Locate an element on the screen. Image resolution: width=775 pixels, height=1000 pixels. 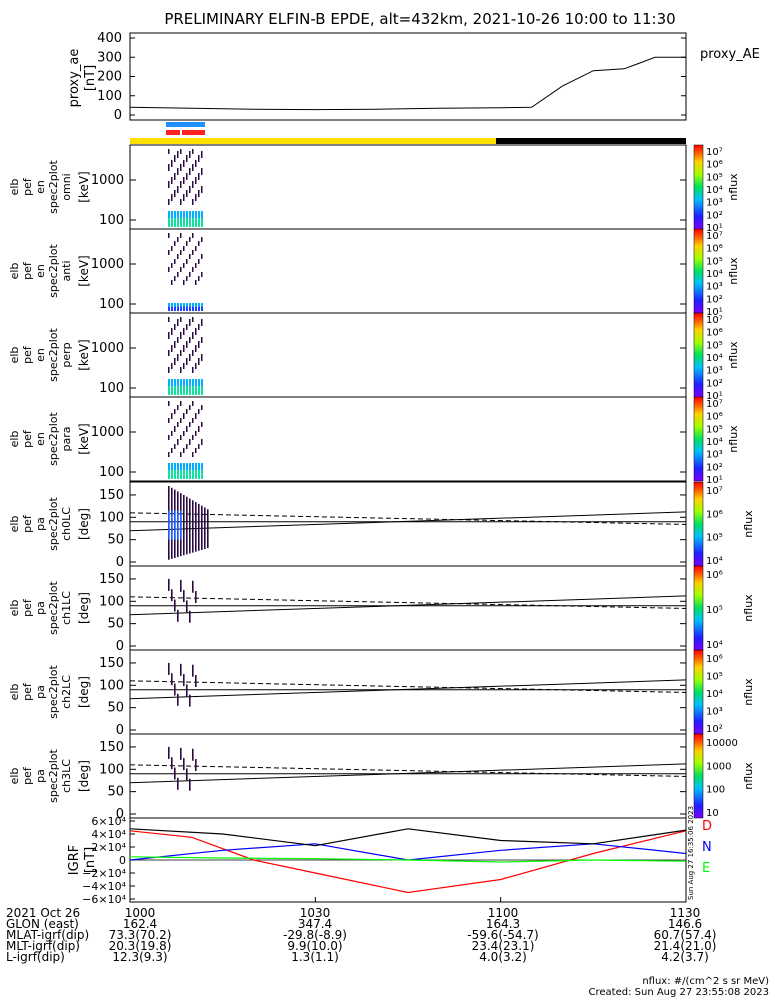
row-label: MLT-igrf(dip) is located at coordinates (43, 946).